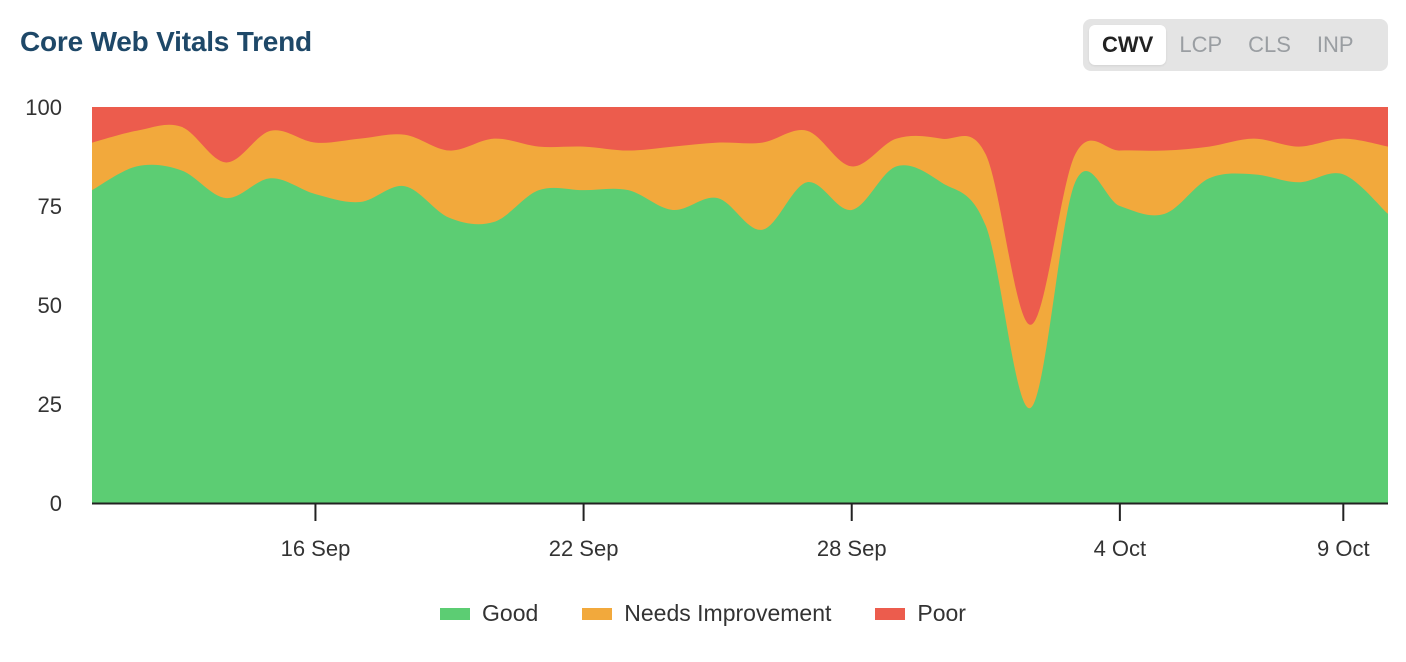 The image size is (1406, 662). I want to click on tab-lcp: LCP, so click(1201, 44).